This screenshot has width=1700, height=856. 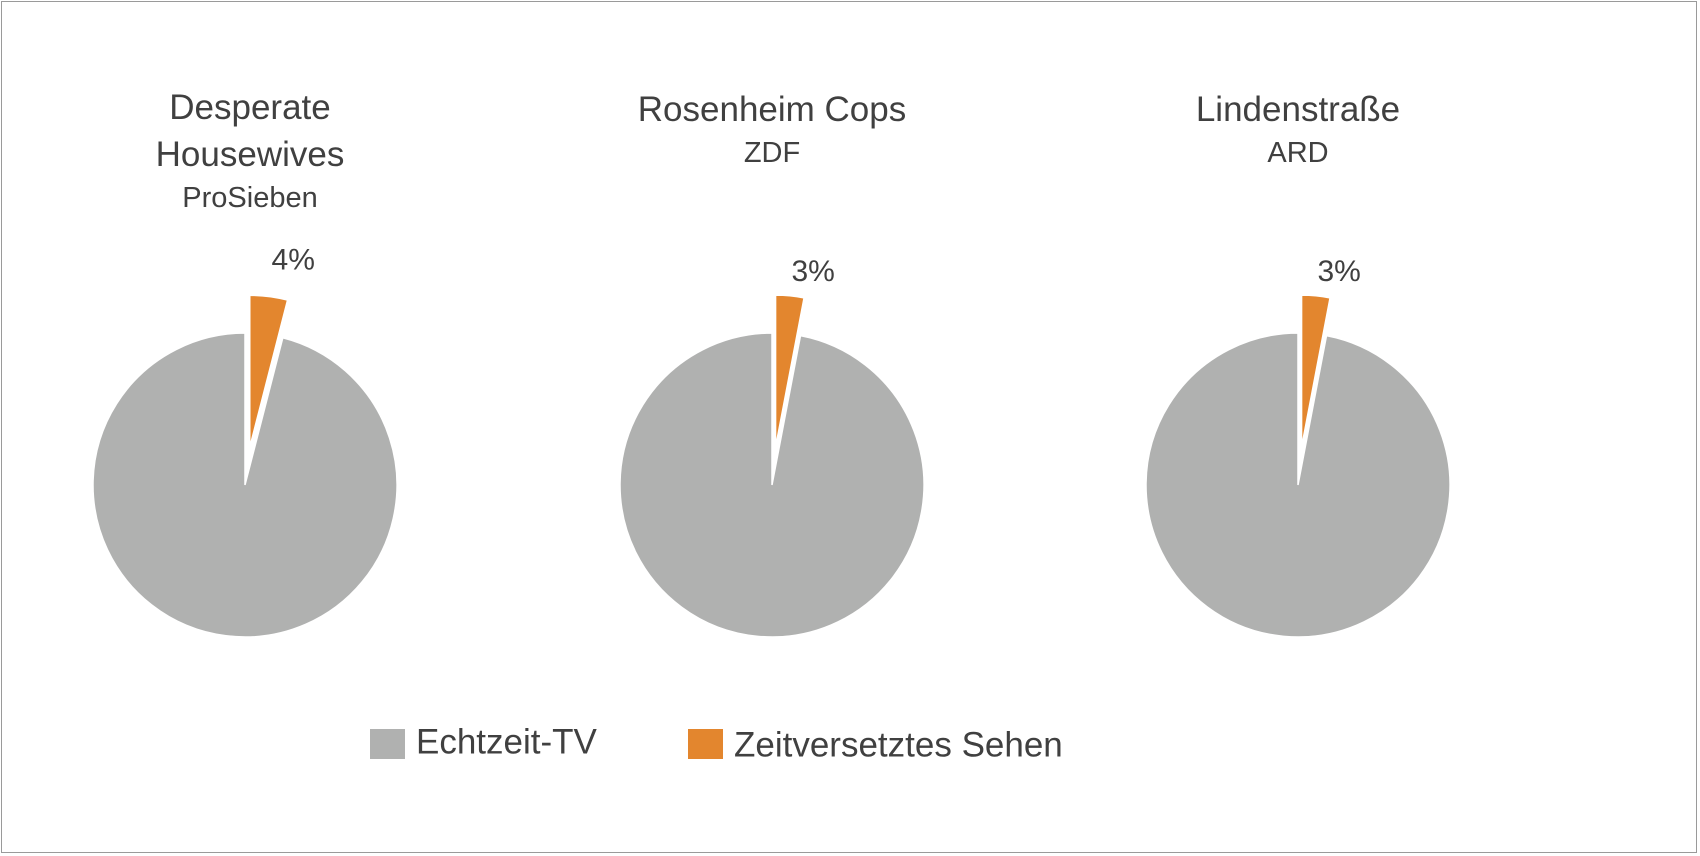 I want to click on pie-subtitle: ARD, so click(x=1298, y=153).